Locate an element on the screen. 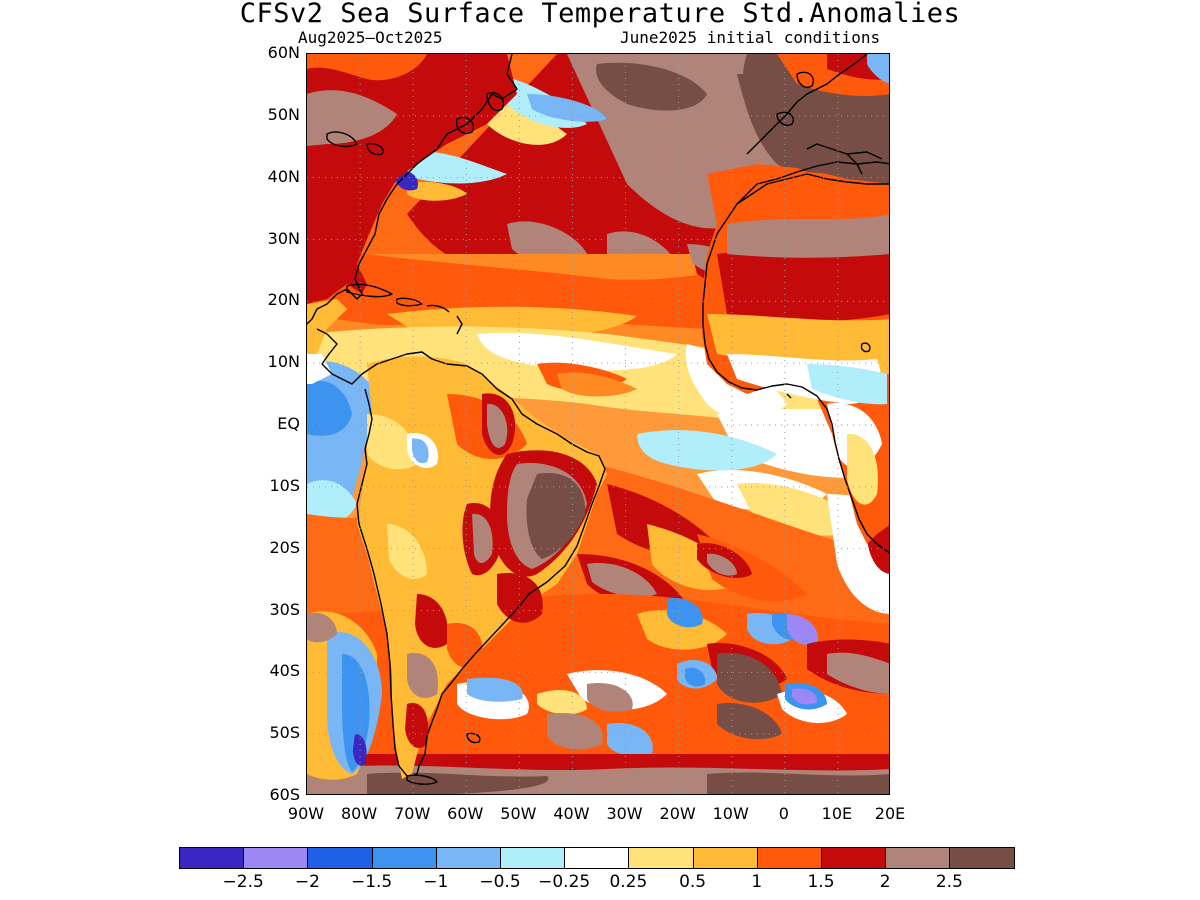 This screenshot has height=900, width=1200. initial-conditions: June2025 initial conditions is located at coordinates (750, 37).